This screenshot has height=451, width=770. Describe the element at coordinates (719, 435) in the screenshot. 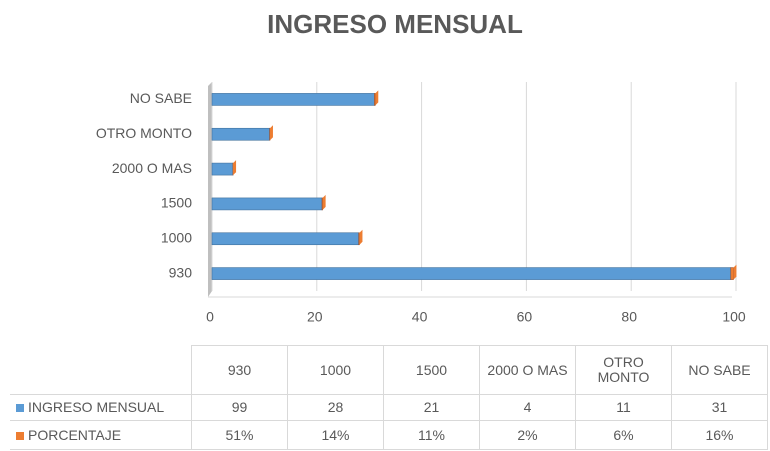

I see `table-value: 16%` at that location.